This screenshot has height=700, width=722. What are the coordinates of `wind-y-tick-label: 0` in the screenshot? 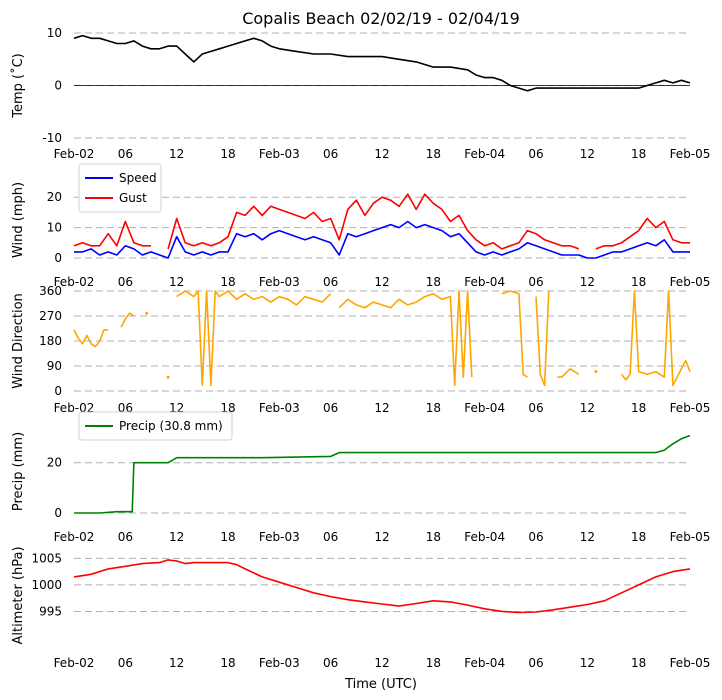 It's located at (58, 258).